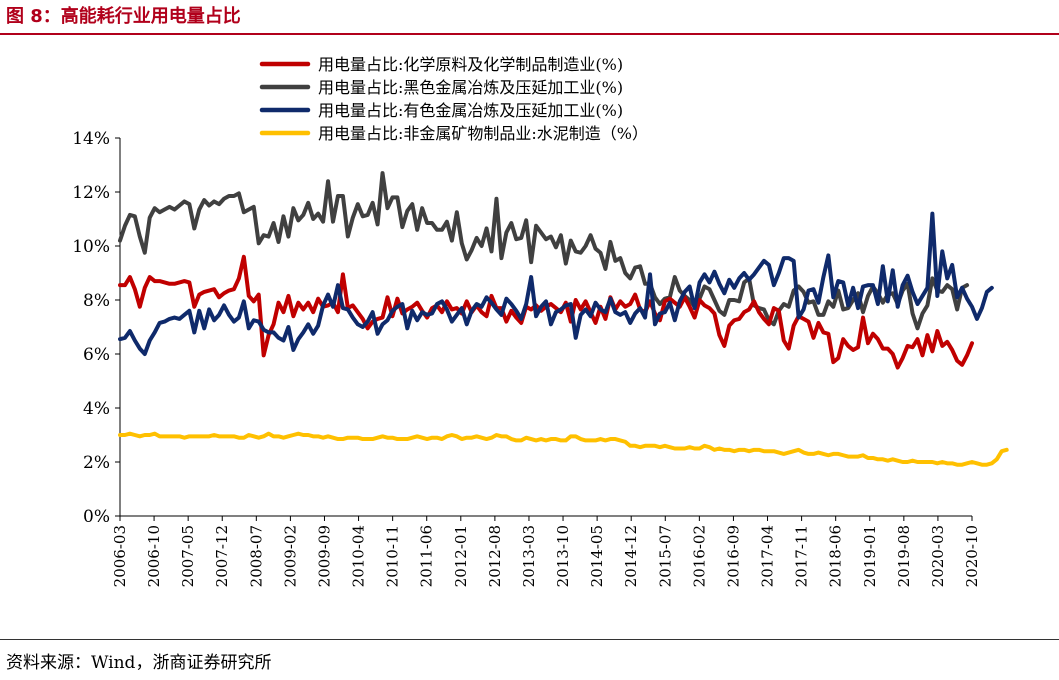  I want to click on x-tick-label: 2018-06, so click(836, 556).